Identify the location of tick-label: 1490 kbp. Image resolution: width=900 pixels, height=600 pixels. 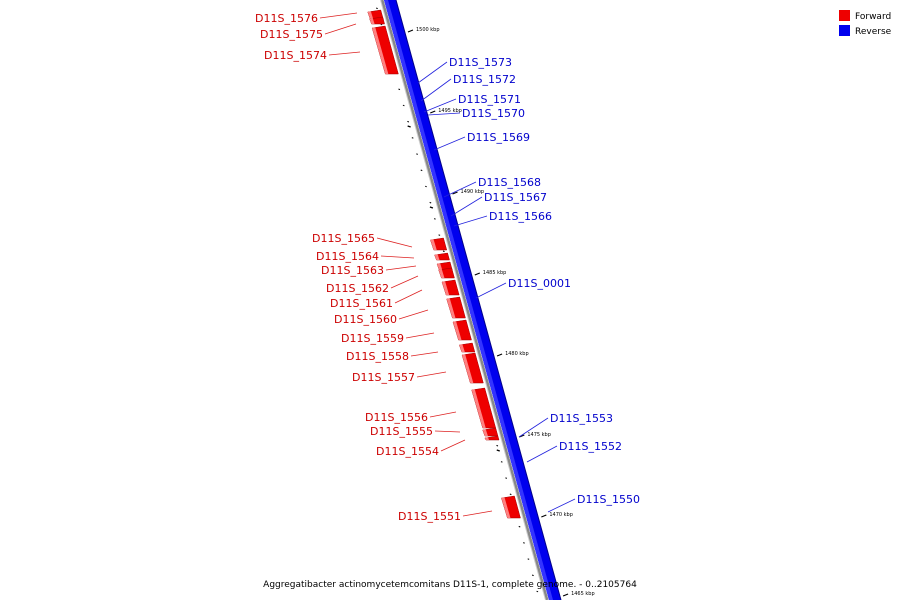
(473, 192).